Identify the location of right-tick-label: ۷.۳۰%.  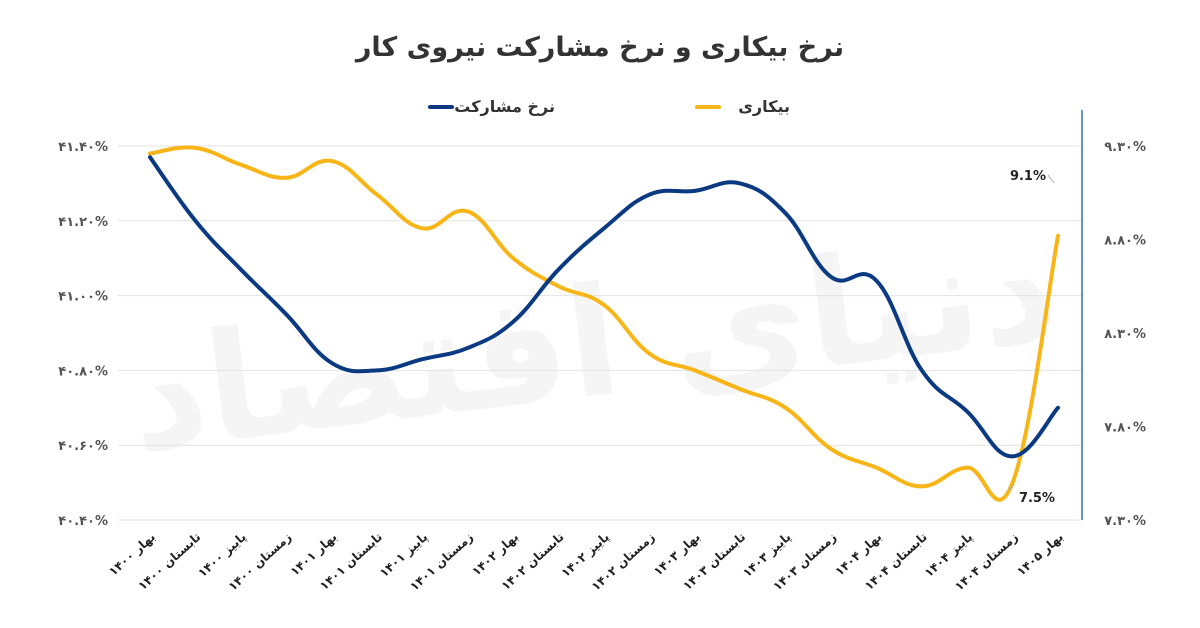
(1125, 521).